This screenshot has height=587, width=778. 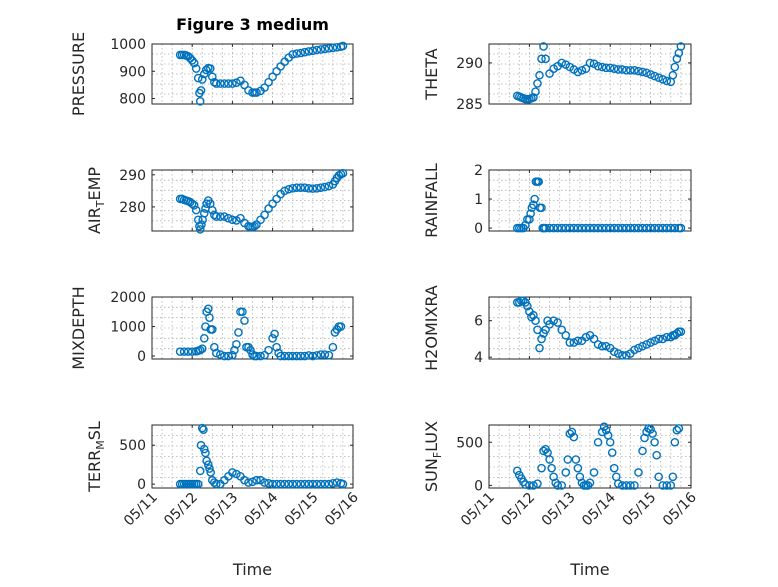 What do you see at coordinates (128, 298) in the screenshot?
I see `y-tick-label: 2000` at bounding box center [128, 298].